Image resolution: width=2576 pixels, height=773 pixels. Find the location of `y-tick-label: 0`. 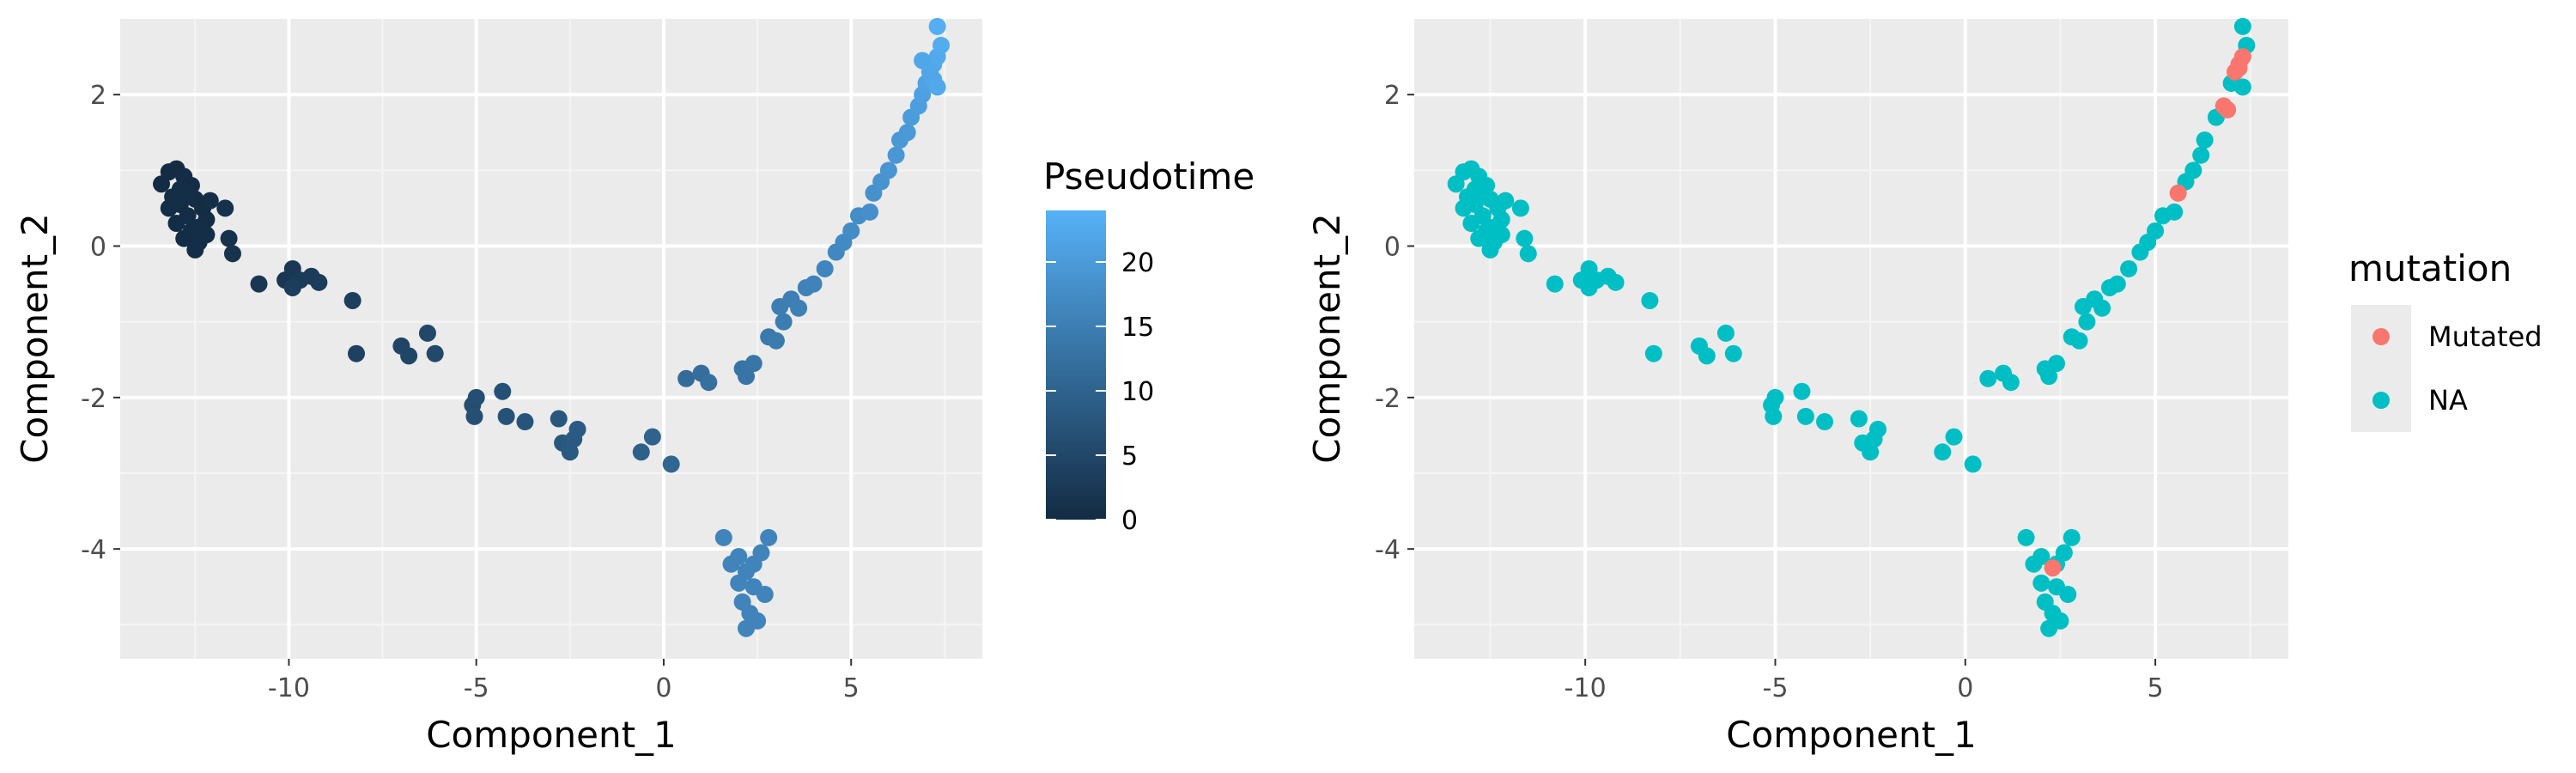

y-tick-label: 0 is located at coordinates (98, 247).